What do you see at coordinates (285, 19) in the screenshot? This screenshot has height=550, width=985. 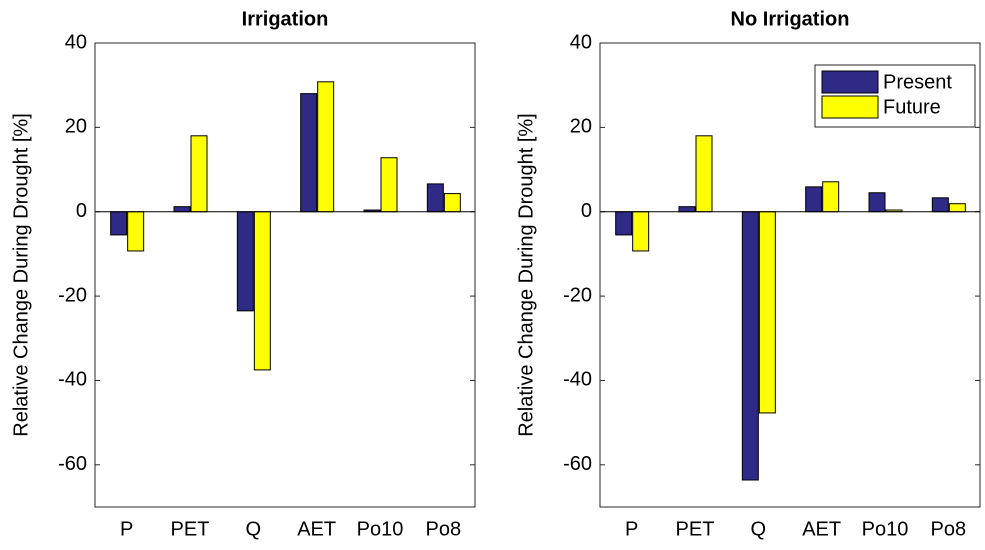 I see `chart-title: Irrigation` at bounding box center [285, 19].